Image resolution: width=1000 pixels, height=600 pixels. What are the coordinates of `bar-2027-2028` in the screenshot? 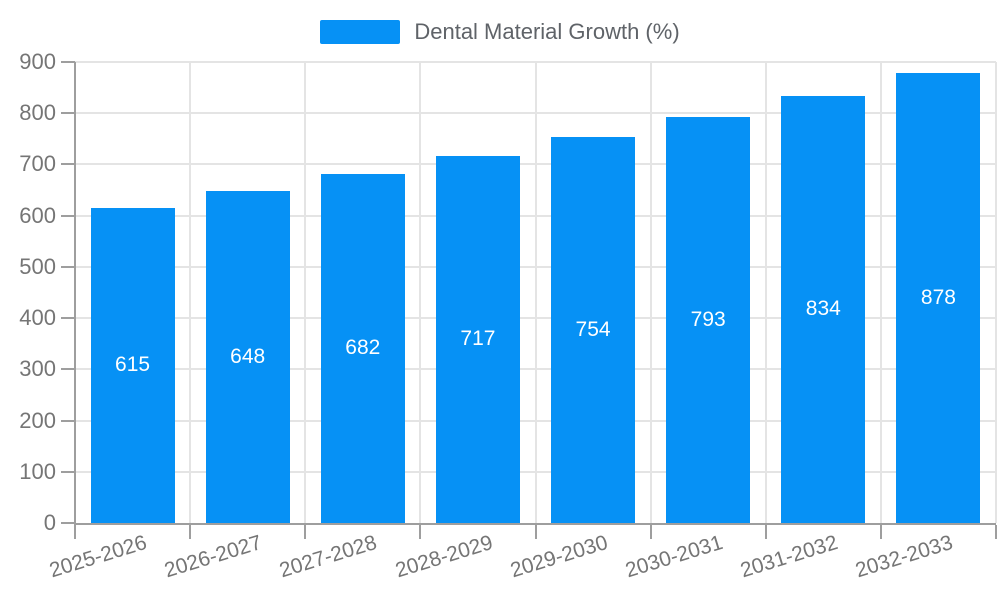 It's located at (362, 348).